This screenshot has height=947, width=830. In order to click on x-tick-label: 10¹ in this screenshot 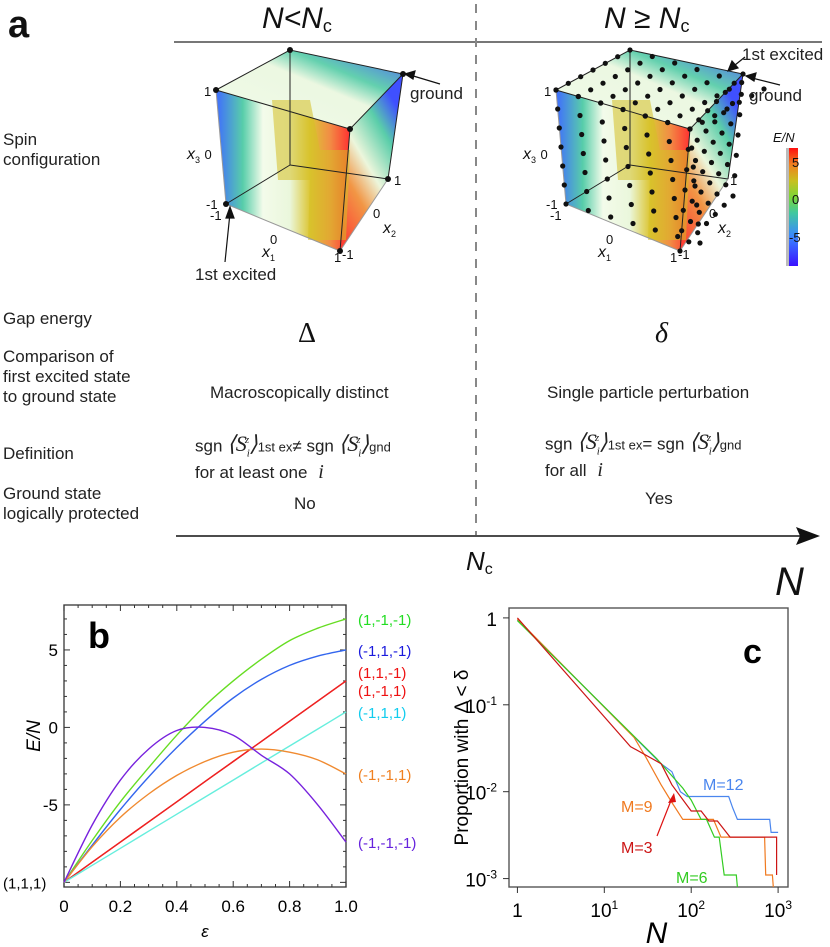, I will do `click(604, 910)`.